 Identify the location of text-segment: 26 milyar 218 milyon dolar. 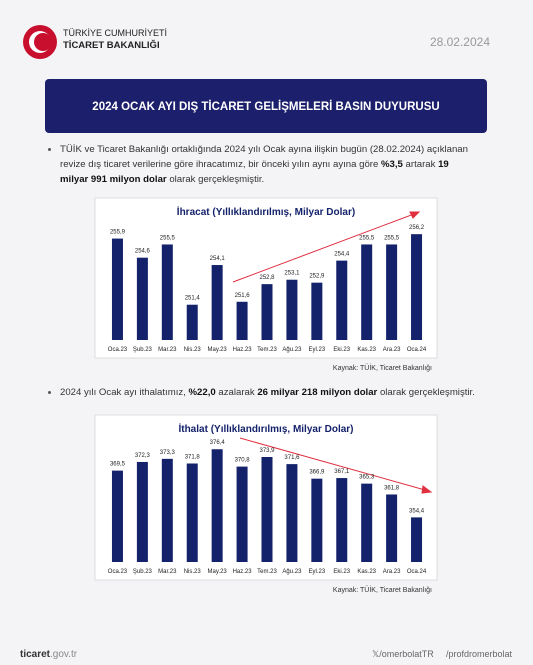
(317, 392).